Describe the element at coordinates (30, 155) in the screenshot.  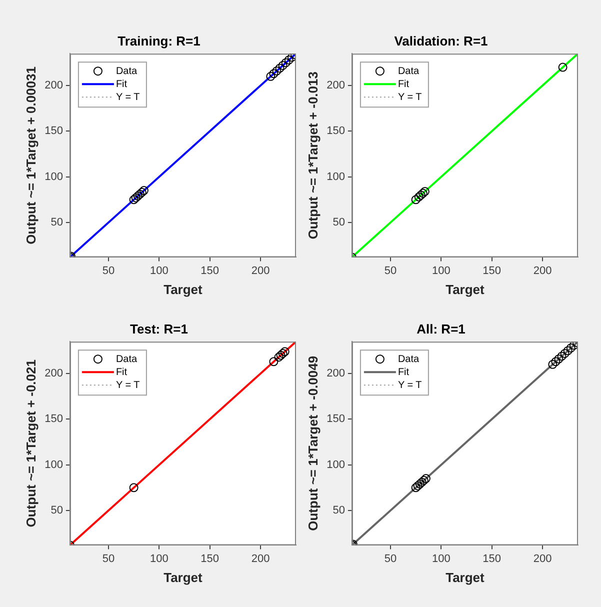
I see `y-axis-title: Output ~= 1*Target + 0.00031` at that location.